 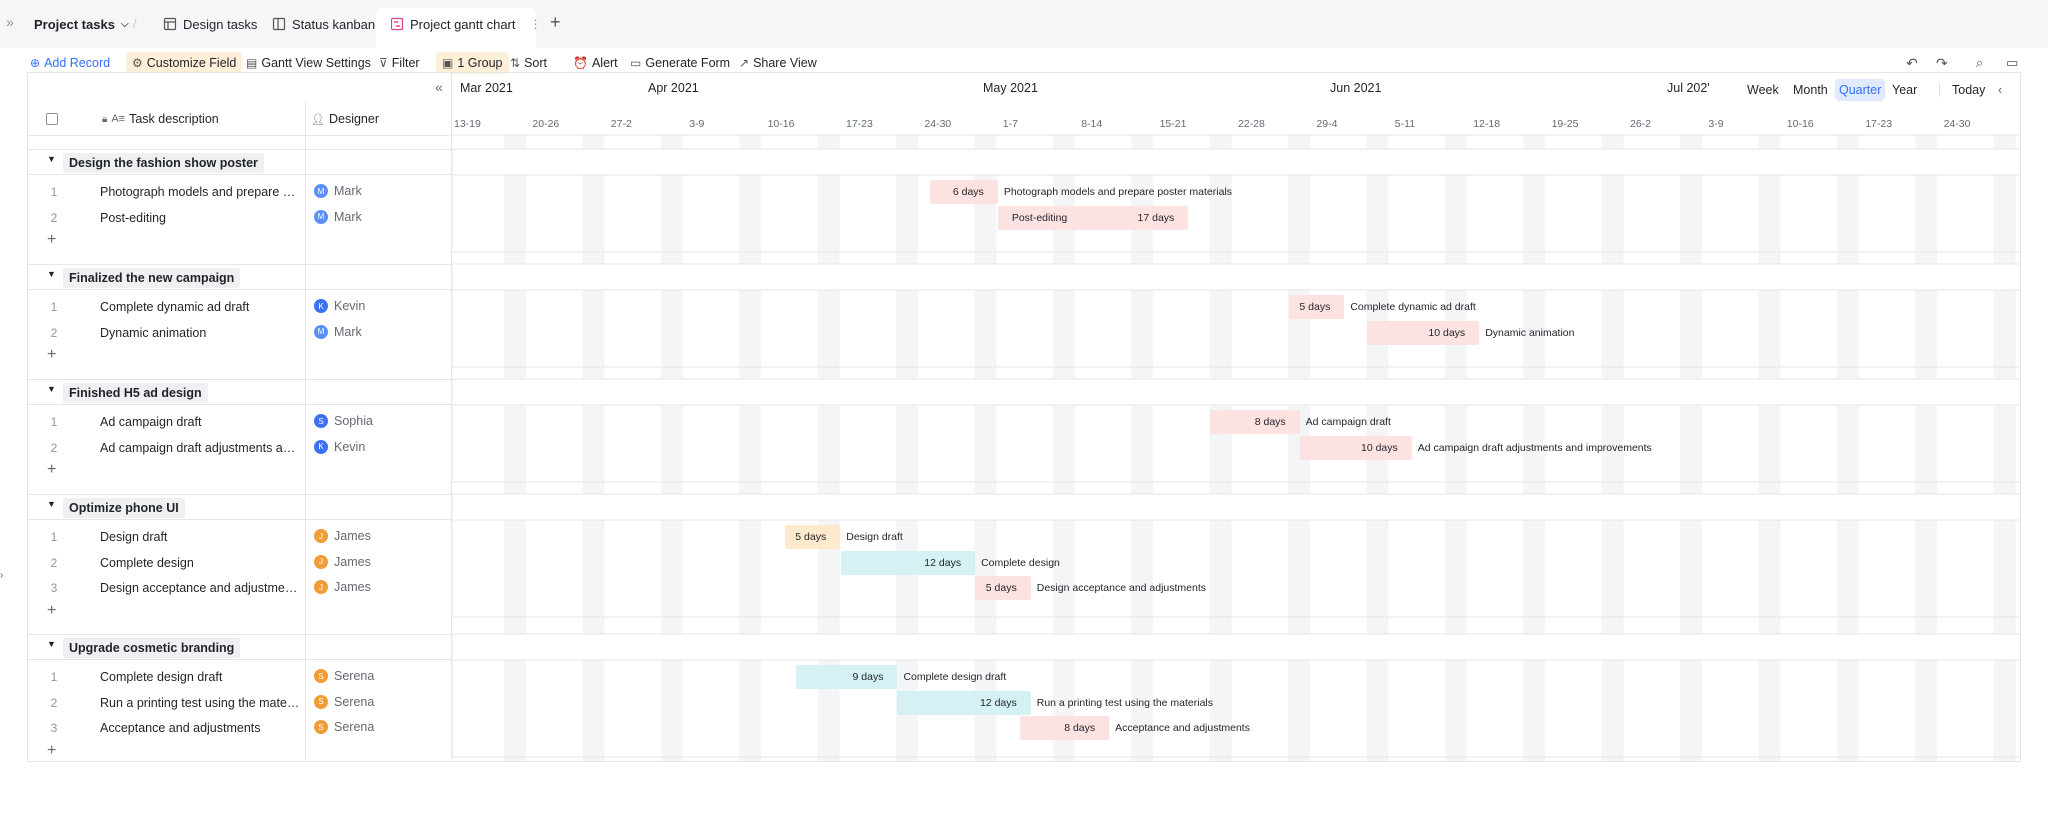 I want to click on week-label: 26-2, so click(x=1641, y=124).